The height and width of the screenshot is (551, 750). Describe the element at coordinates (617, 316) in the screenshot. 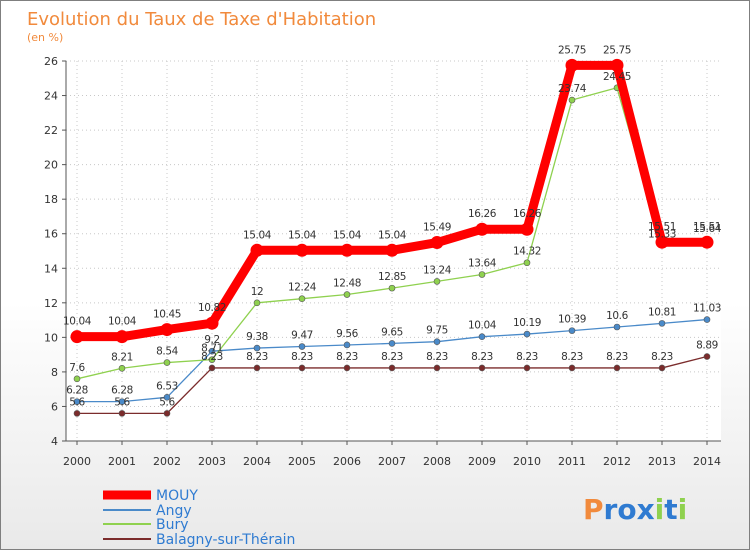

I see `data-label: 10.6` at that location.